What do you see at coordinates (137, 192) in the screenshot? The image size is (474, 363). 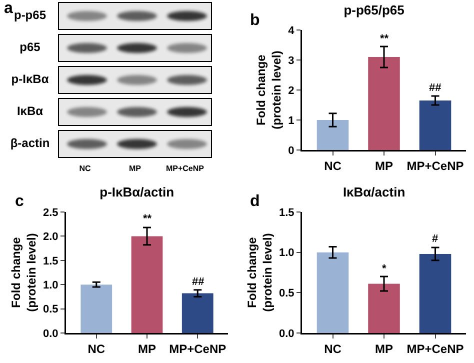 I see `chart-title: p-IκBα/actin` at bounding box center [137, 192].